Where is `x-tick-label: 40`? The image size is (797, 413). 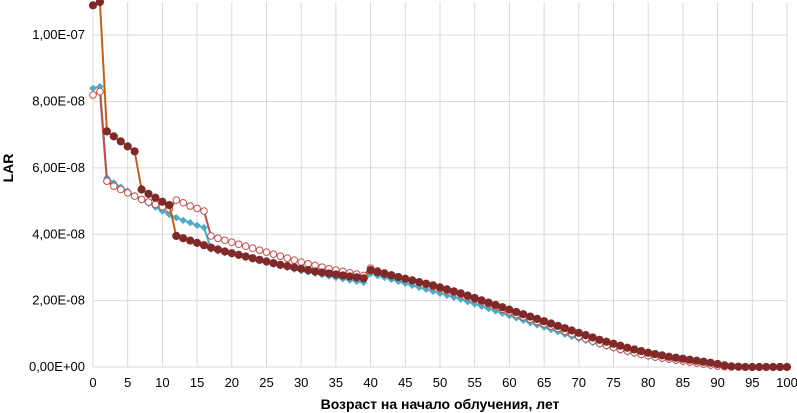
x-tick-label: 40 is located at coordinates (370, 382).